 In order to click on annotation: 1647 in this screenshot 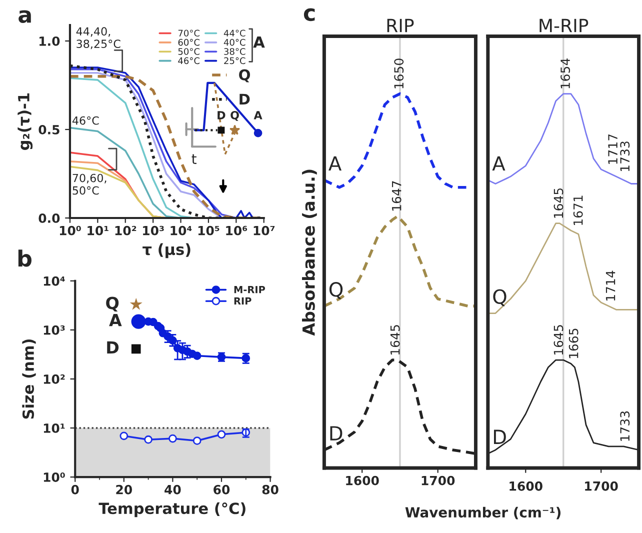, I will do `click(397, 196)`.